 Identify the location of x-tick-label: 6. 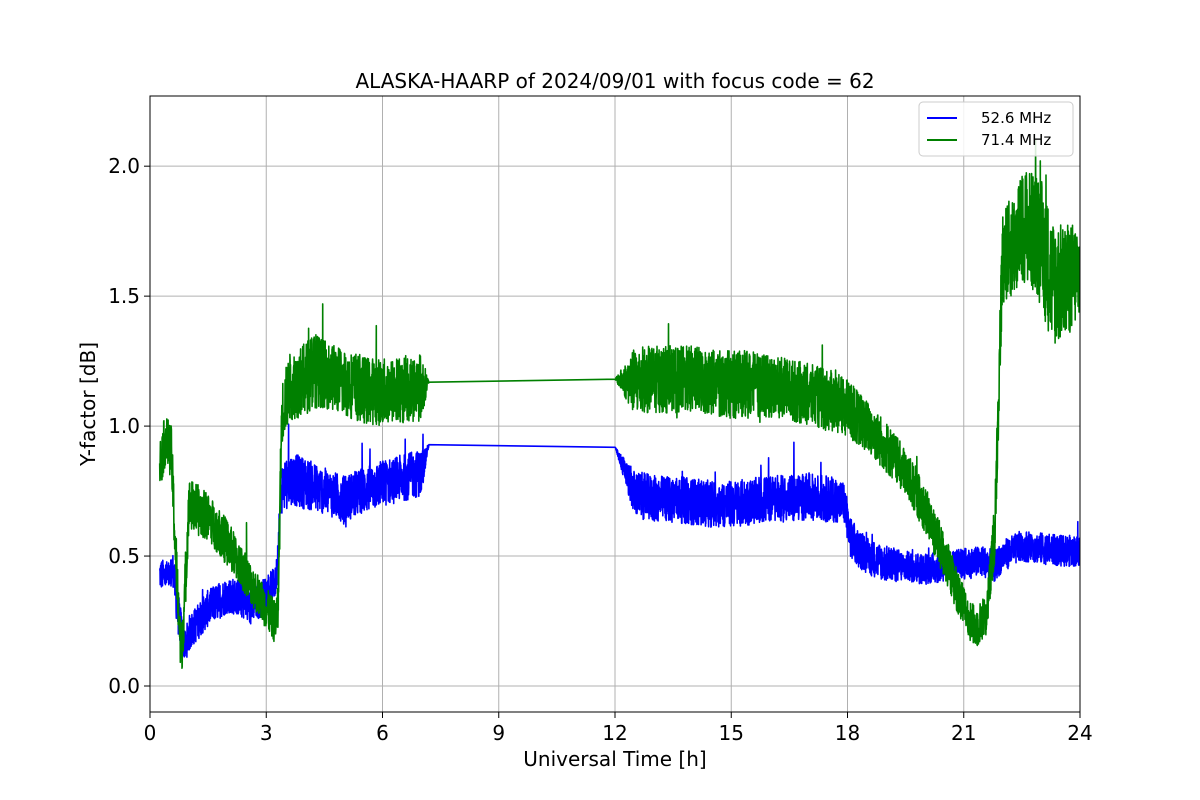
(382, 733).